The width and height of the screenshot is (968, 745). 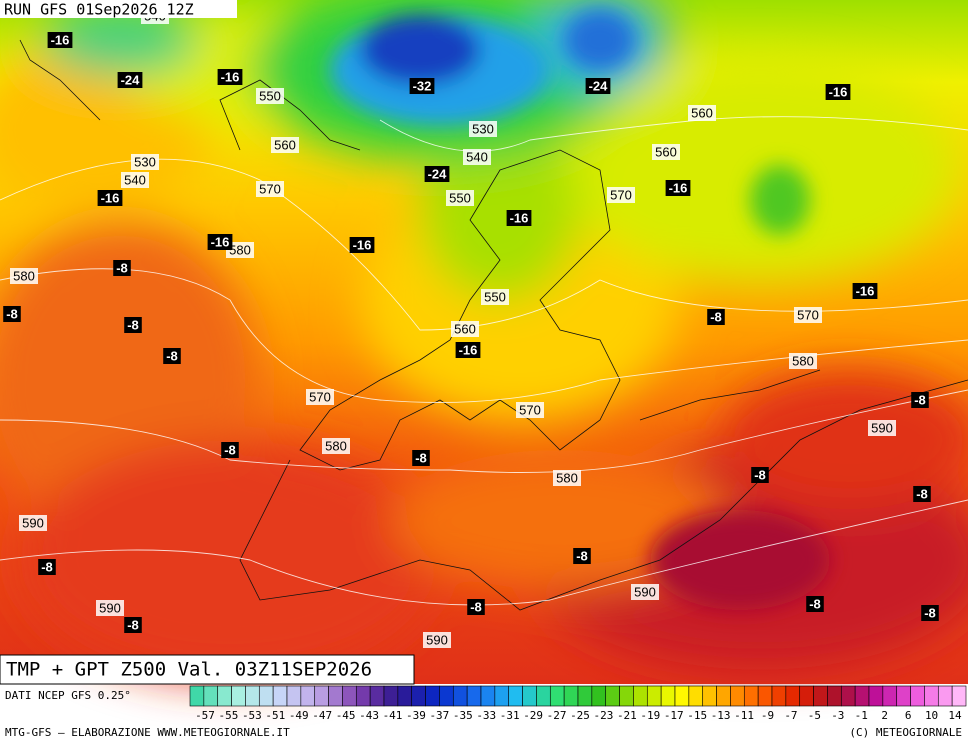 I want to click on colorbar-label: 6, so click(x=908, y=715).